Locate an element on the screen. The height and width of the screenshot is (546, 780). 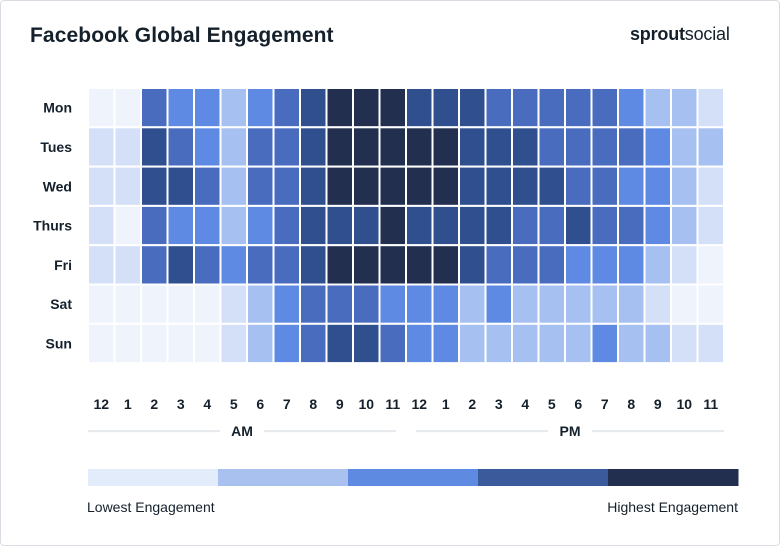
column-label: 5 is located at coordinates (234, 404).